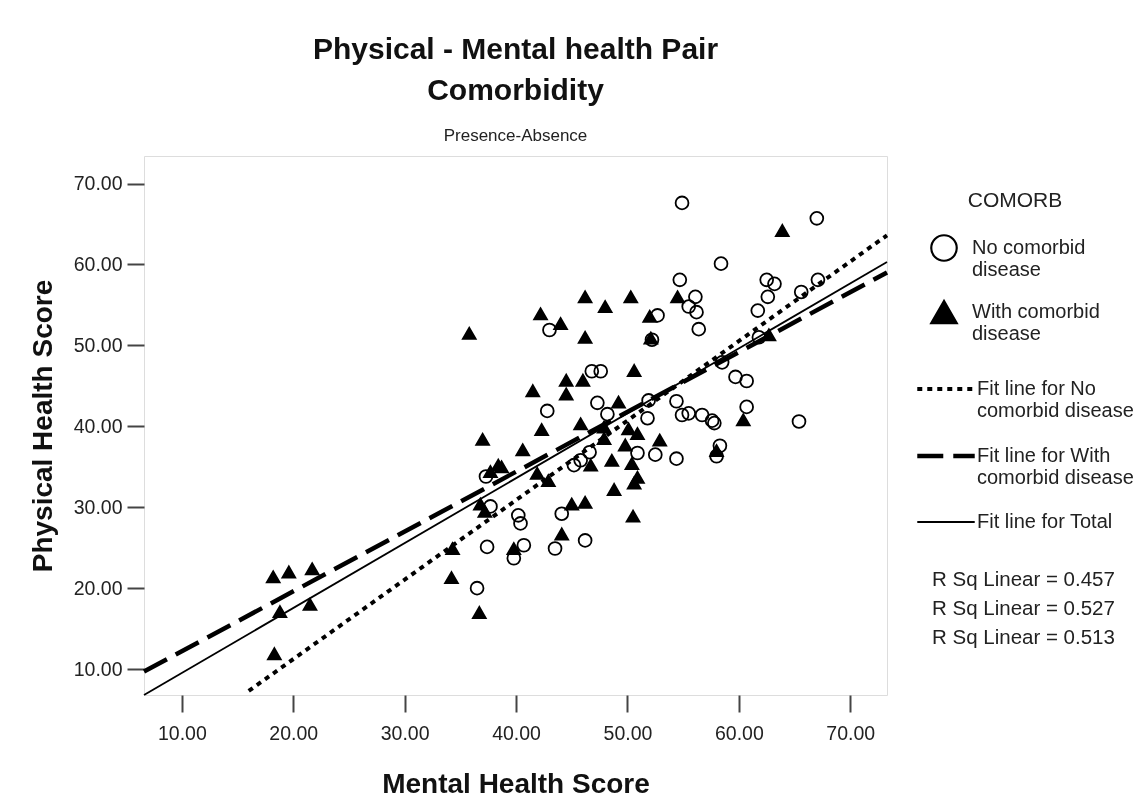 Image resolution: width=1145 pixels, height=801 pixels. What do you see at coordinates (851, 732) in the screenshot?
I see `x-tick-label: 70.00` at bounding box center [851, 732].